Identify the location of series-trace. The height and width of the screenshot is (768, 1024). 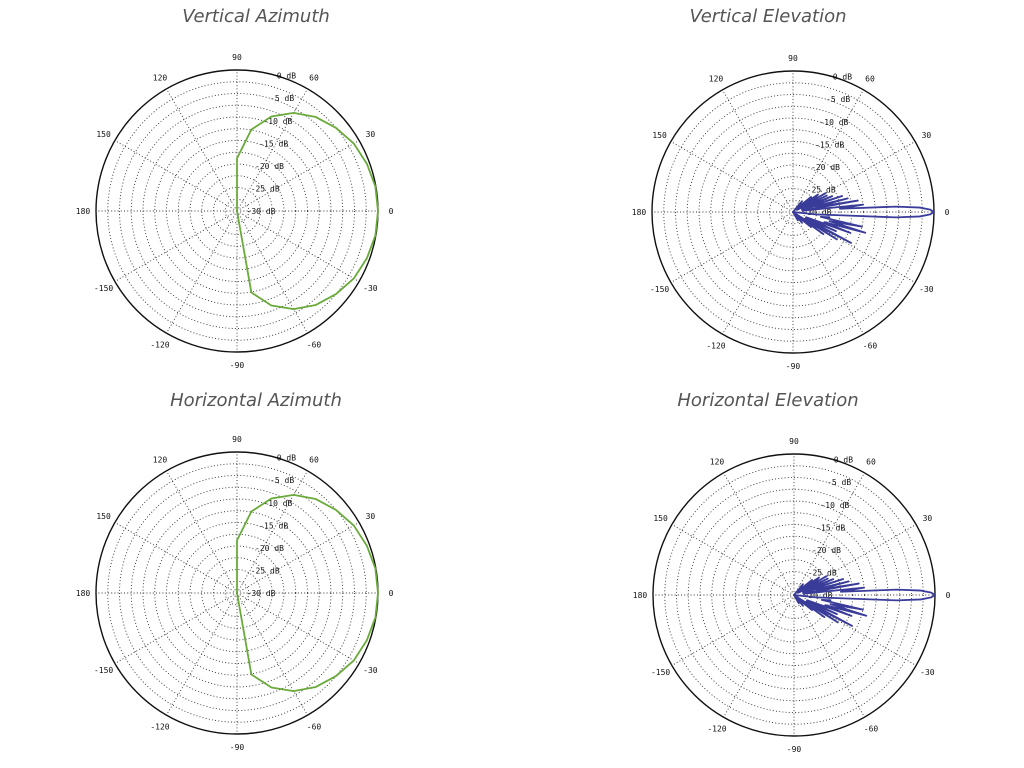
(307, 593).